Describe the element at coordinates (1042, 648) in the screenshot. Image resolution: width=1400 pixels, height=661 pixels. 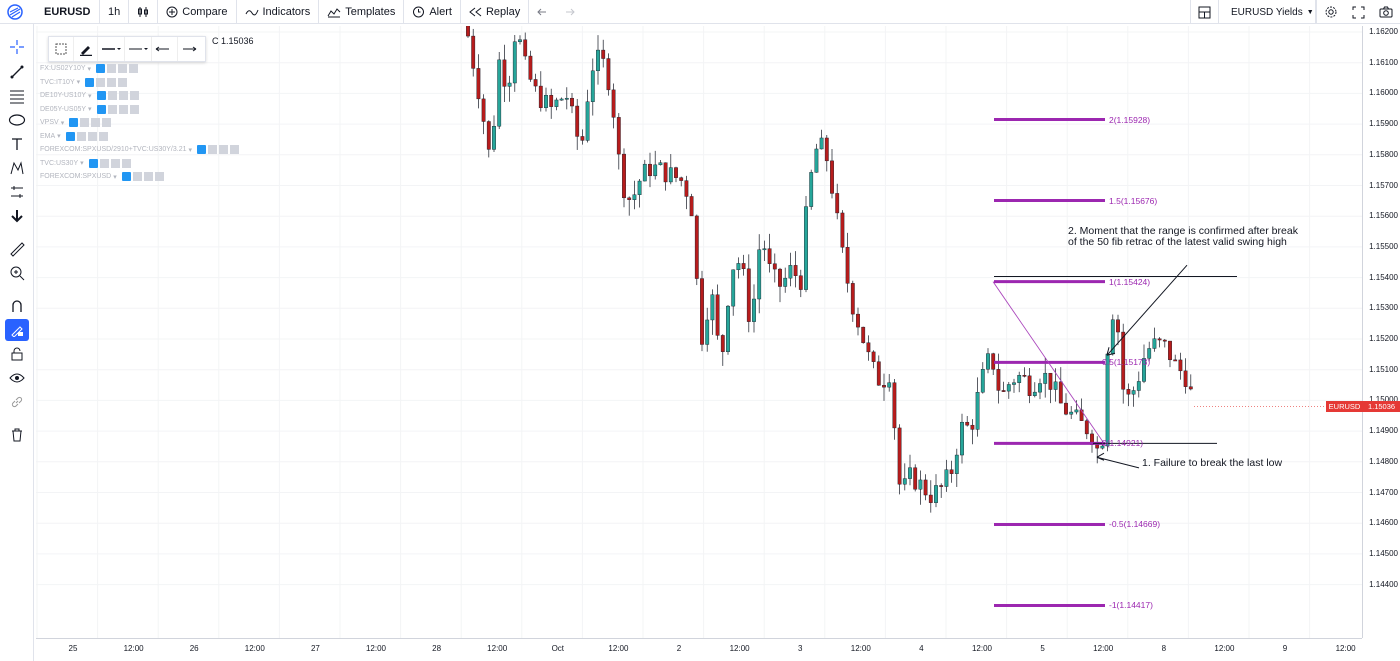
I see `time-tick-label: 5` at that location.